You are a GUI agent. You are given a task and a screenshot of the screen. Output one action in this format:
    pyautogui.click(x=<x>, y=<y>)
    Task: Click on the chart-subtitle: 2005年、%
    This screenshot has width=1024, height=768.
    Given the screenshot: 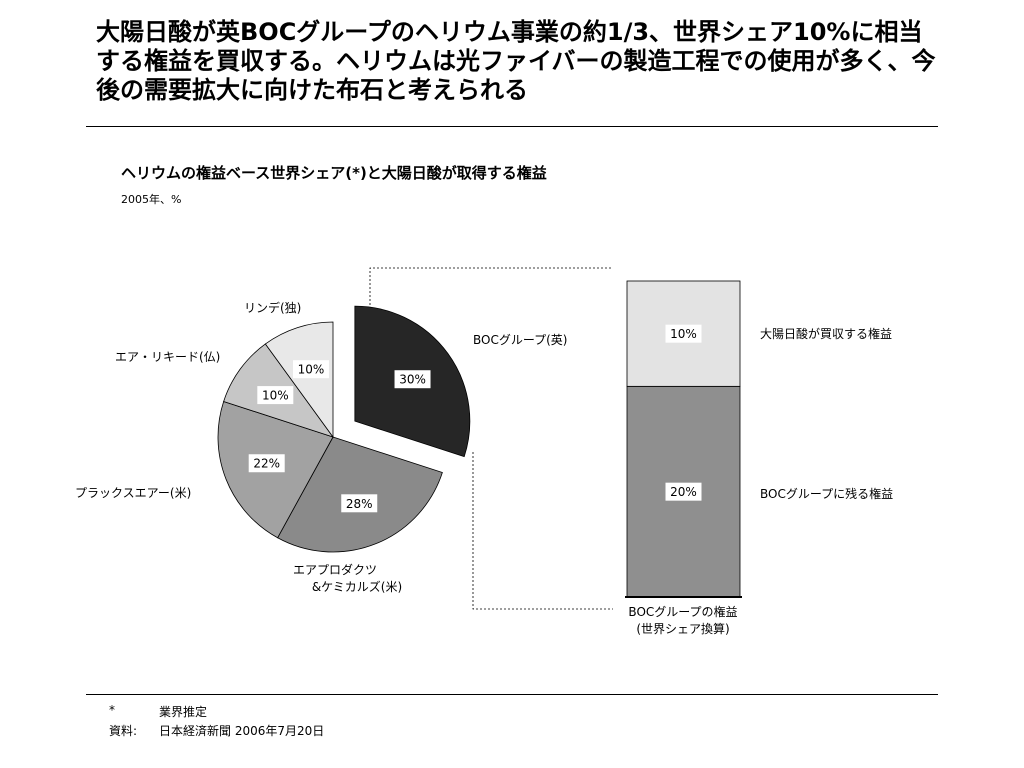 What is the action you would take?
    pyautogui.click(x=151, y=199)
    